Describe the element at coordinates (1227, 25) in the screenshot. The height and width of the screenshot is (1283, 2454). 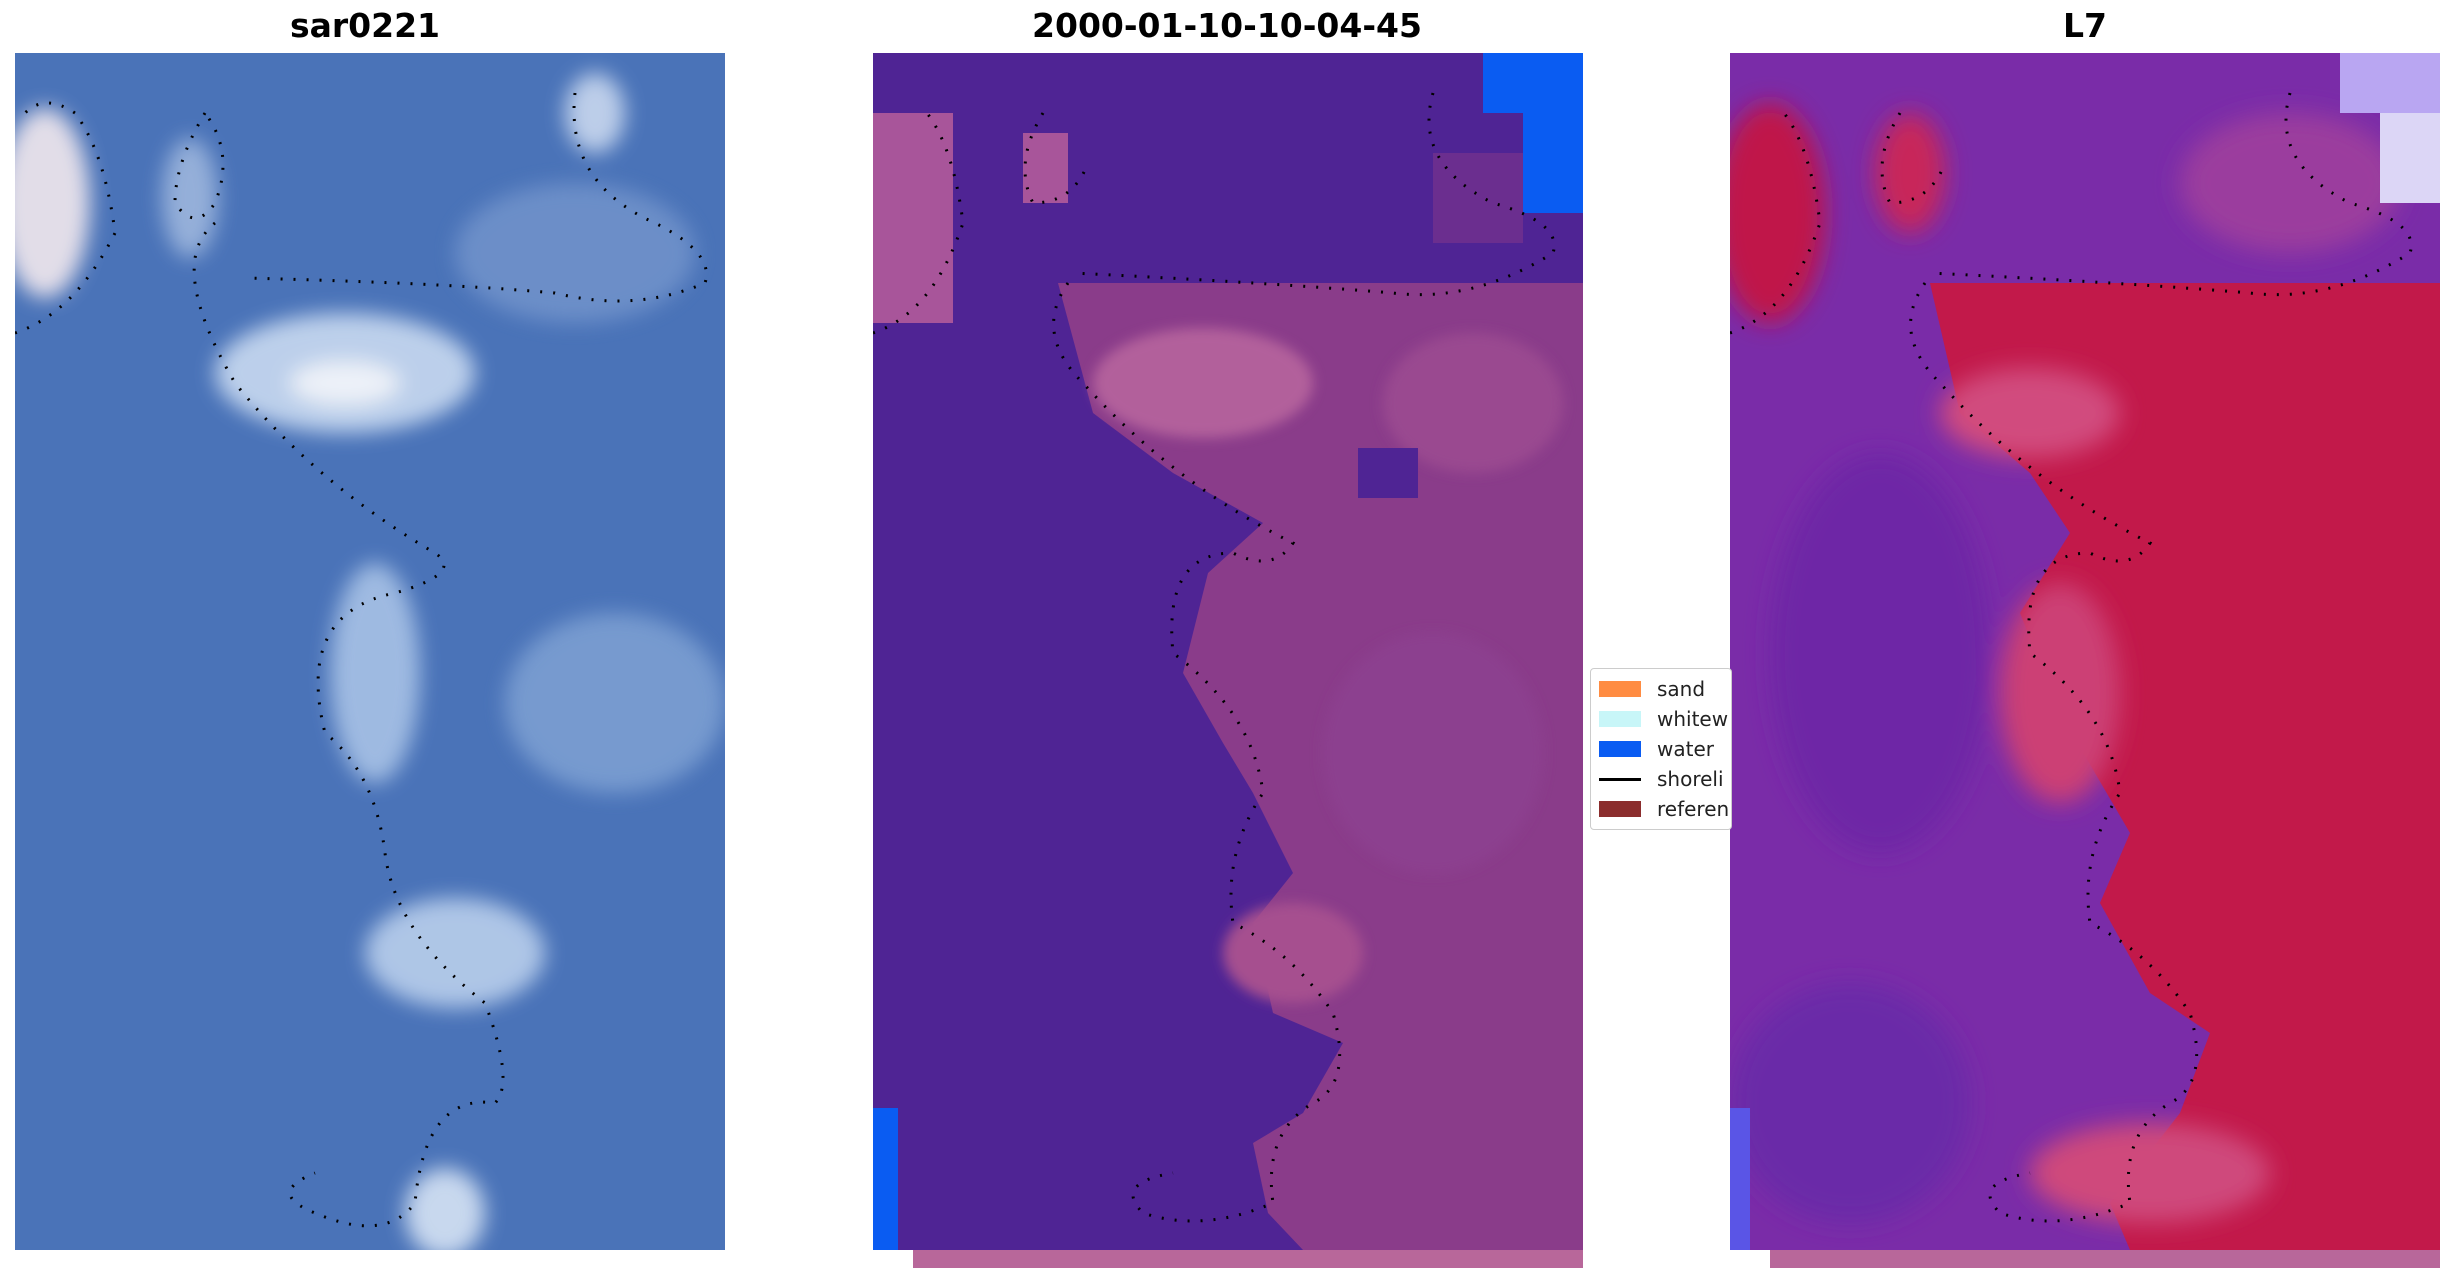
I see `panel-title-classified: 2000-01-10-10-04-45` at that location.